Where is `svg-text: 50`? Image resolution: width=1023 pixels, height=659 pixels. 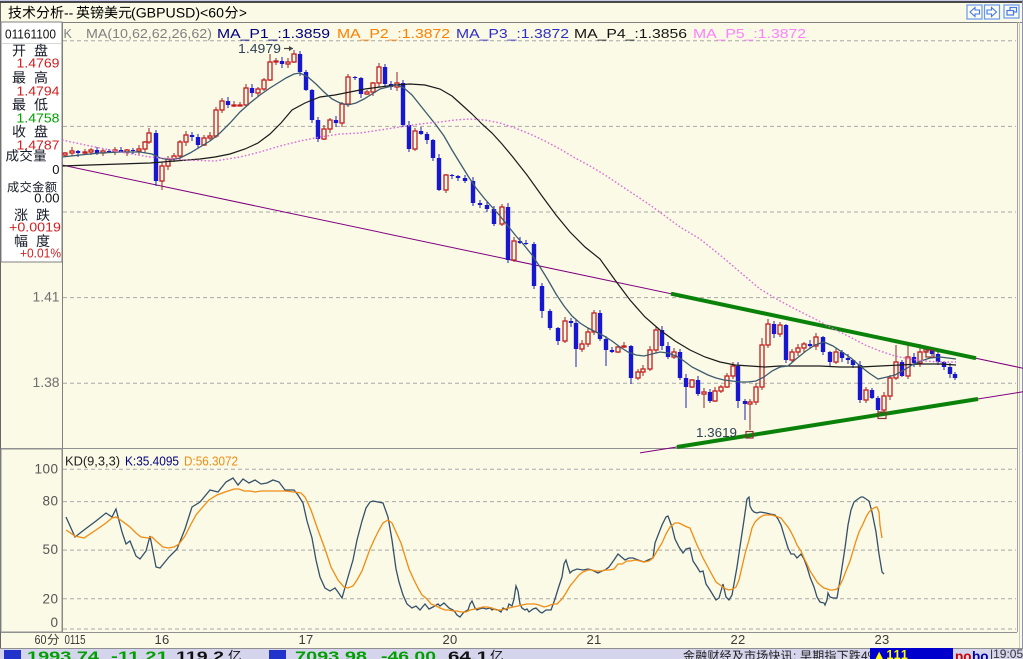
svg-text: 50 is located at coordinates (50, 549).